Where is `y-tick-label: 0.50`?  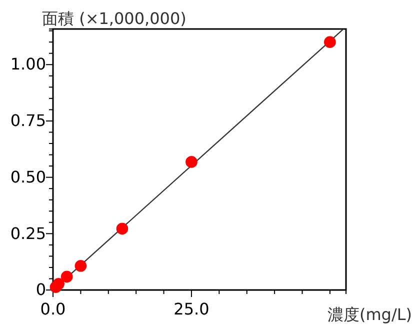
y-tick-label: 0.50 is located at coordinates (28, 176).